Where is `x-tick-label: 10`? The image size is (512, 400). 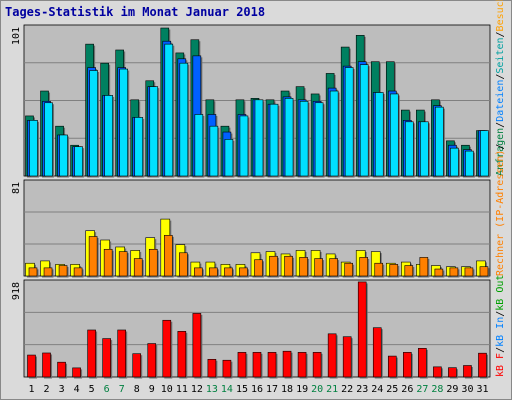 x-tick-label: 10 is located at coordinates (167, 389).